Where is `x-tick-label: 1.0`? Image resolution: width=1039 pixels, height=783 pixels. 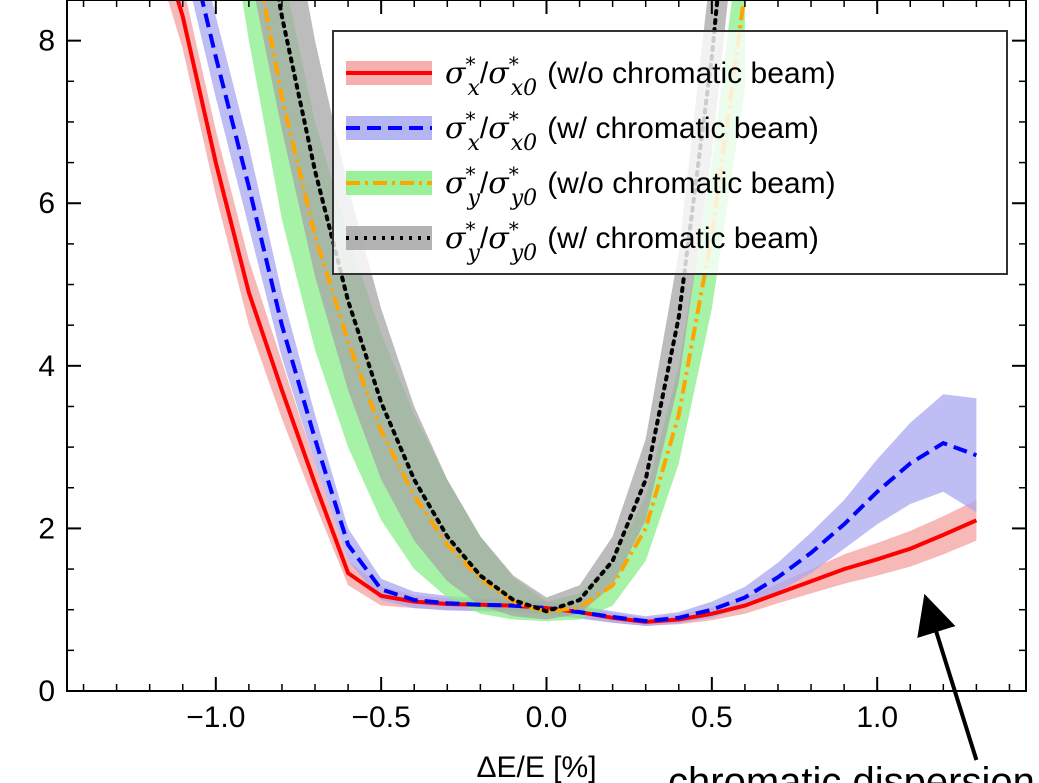
x-tick-label: 1.0 is located at coordinates (877, 717).